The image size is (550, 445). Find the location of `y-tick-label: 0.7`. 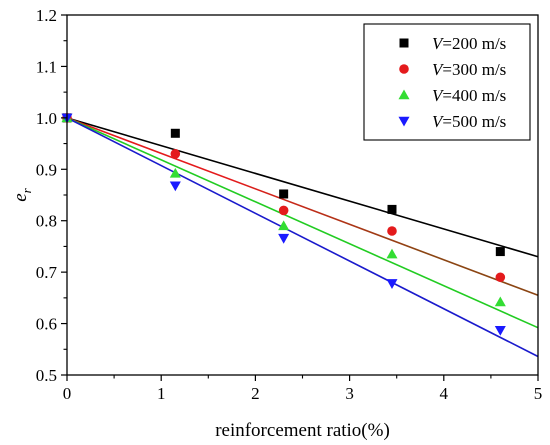

y-tick-label: 0.7 is located at coordinates (47, 272).